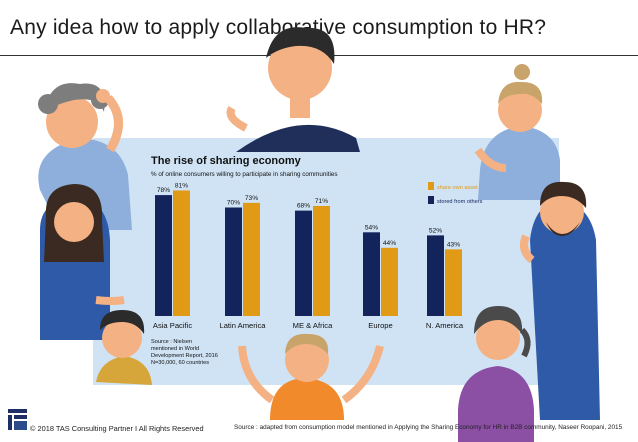  Describe the element at coordinates (17, 419) in the screenshot. I see `company-logo` at that location.